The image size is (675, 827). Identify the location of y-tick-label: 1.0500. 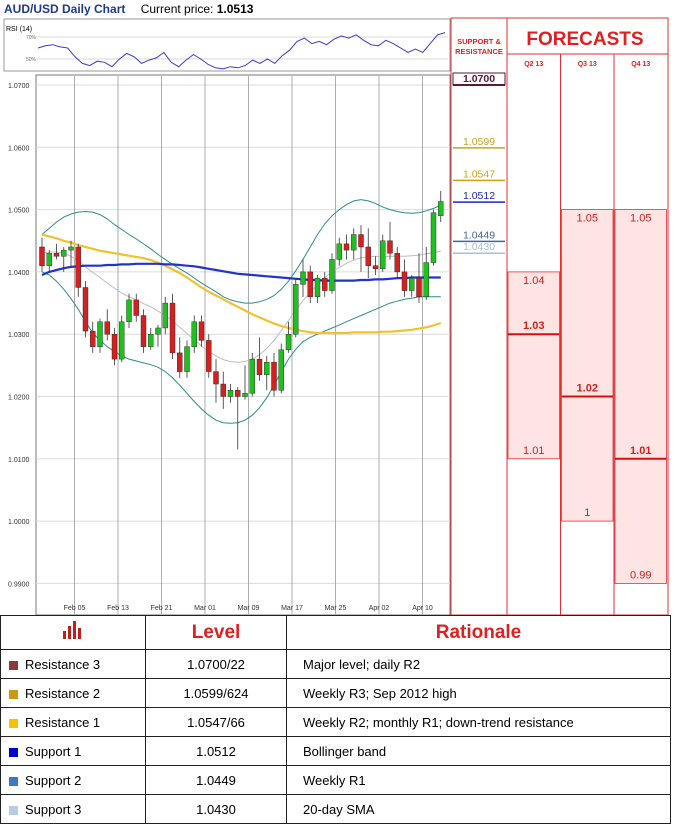
(19, 211).